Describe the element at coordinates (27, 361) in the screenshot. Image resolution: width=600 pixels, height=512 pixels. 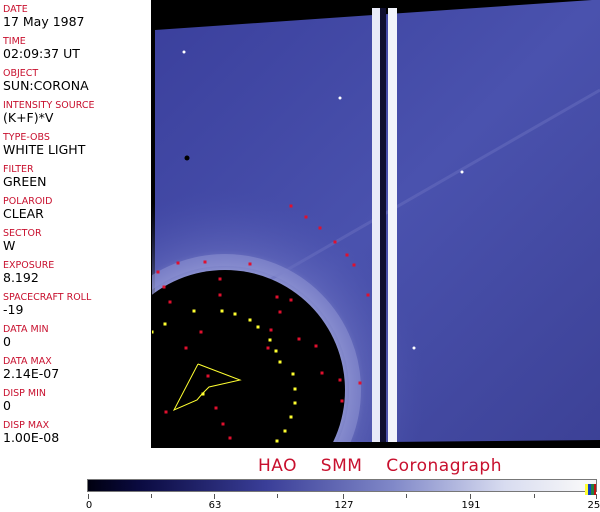
I see `field-label: DATA MAX` at that location.